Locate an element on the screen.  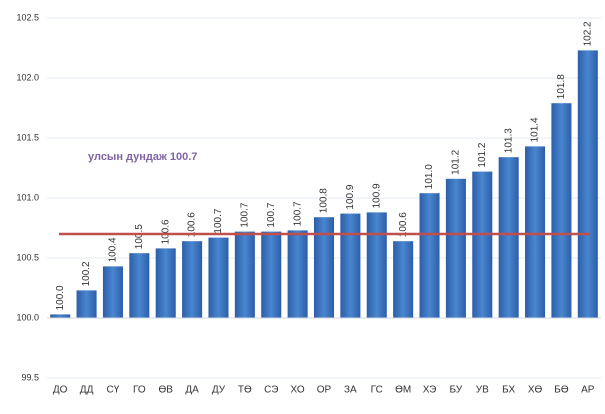
value-label: 100.8 is located at coordinates (324, 200).